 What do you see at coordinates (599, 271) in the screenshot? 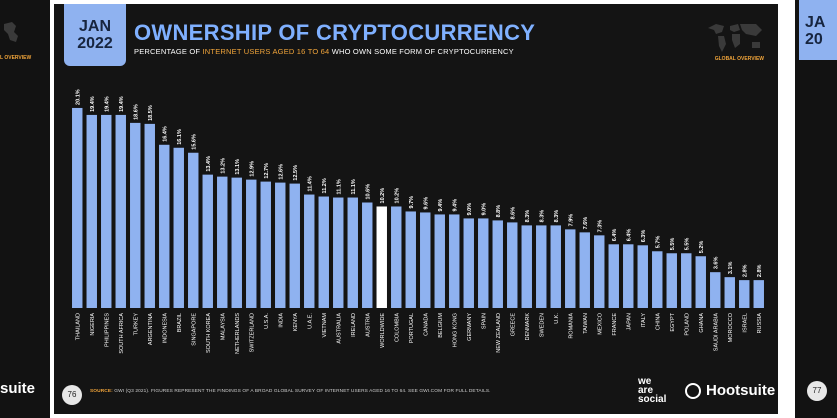
I see `bar-mexico` at bounding box center [599, 271].